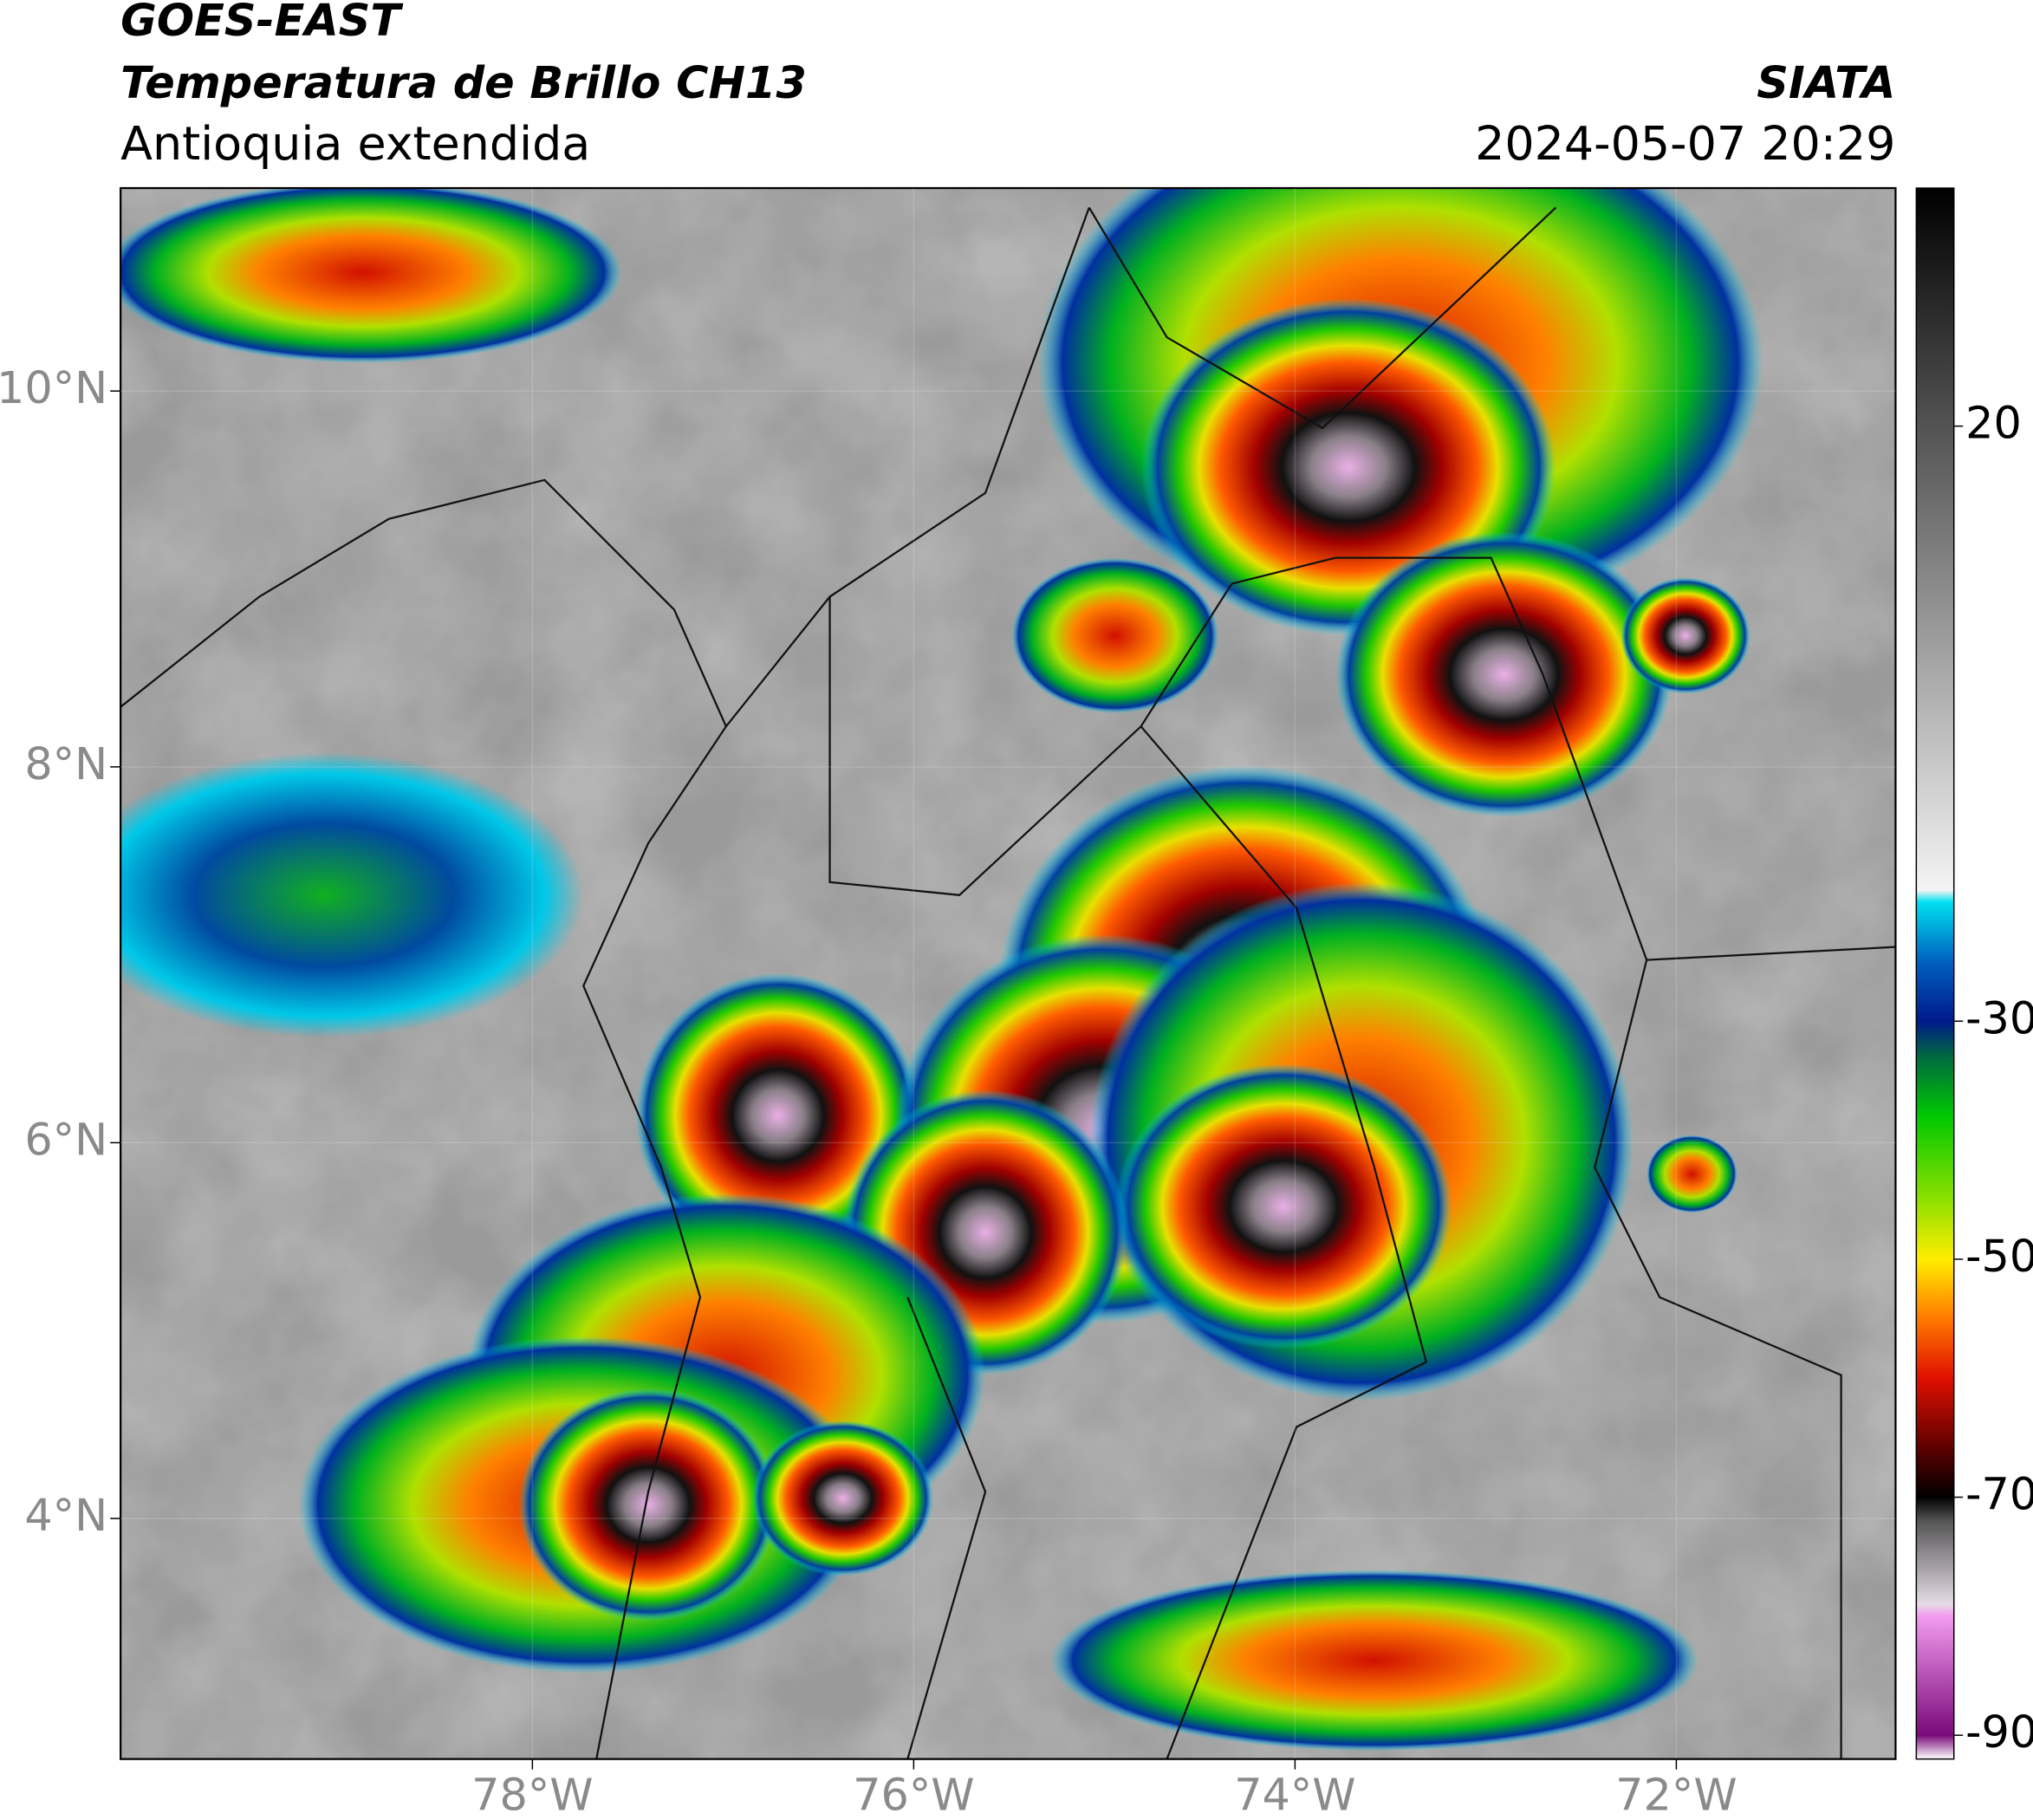  I want to click on x-tick-label: 76°W, so click(914, 1795).